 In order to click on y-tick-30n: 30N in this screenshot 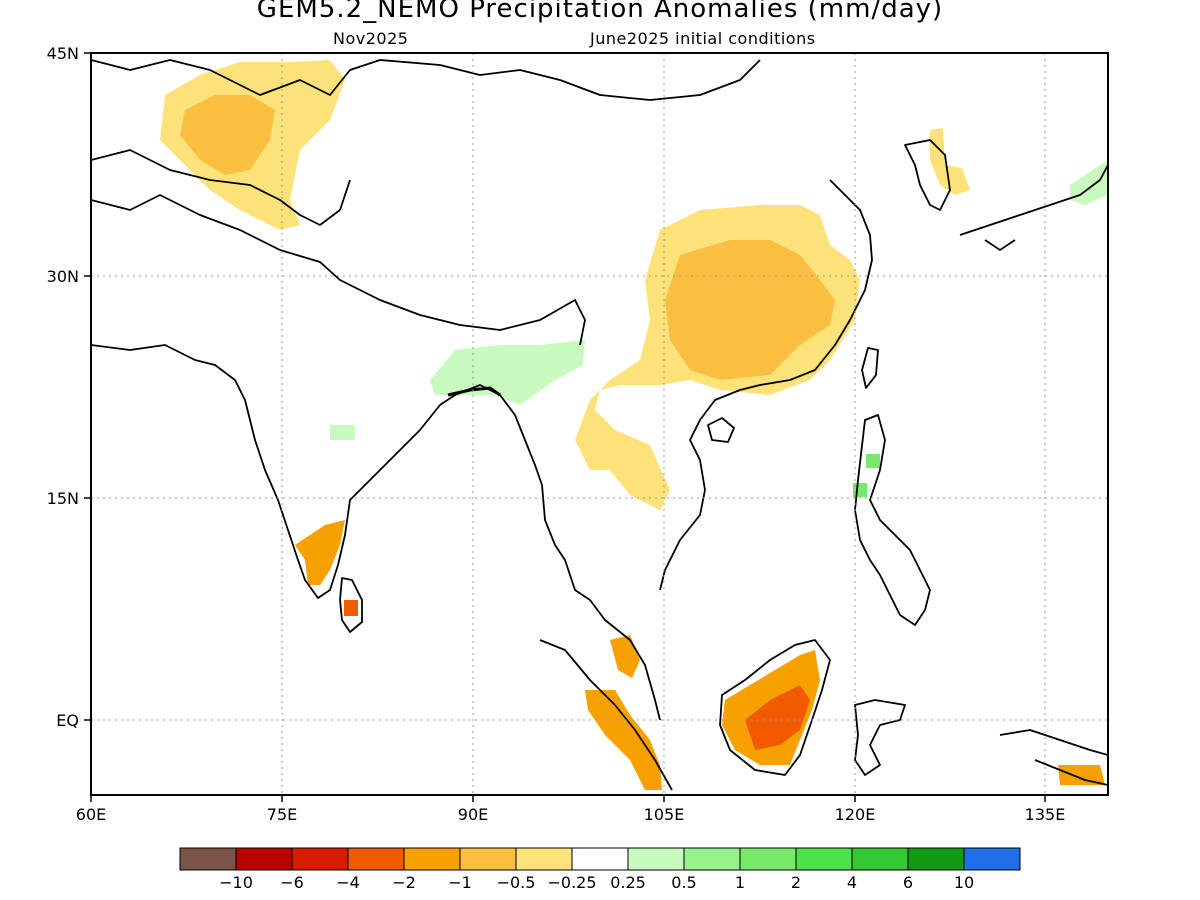, I will do `click(63, 276)`.